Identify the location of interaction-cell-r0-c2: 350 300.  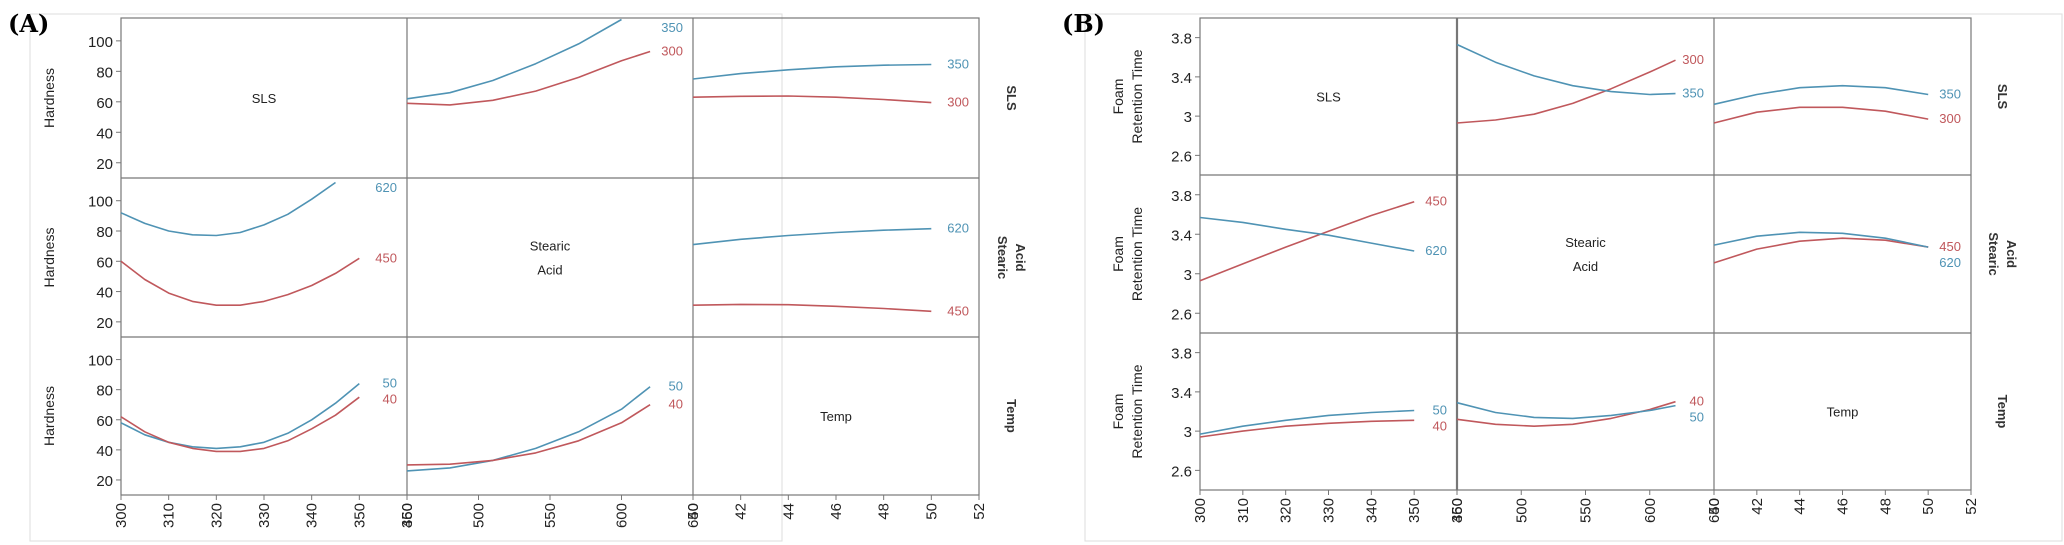
(1837, 105).